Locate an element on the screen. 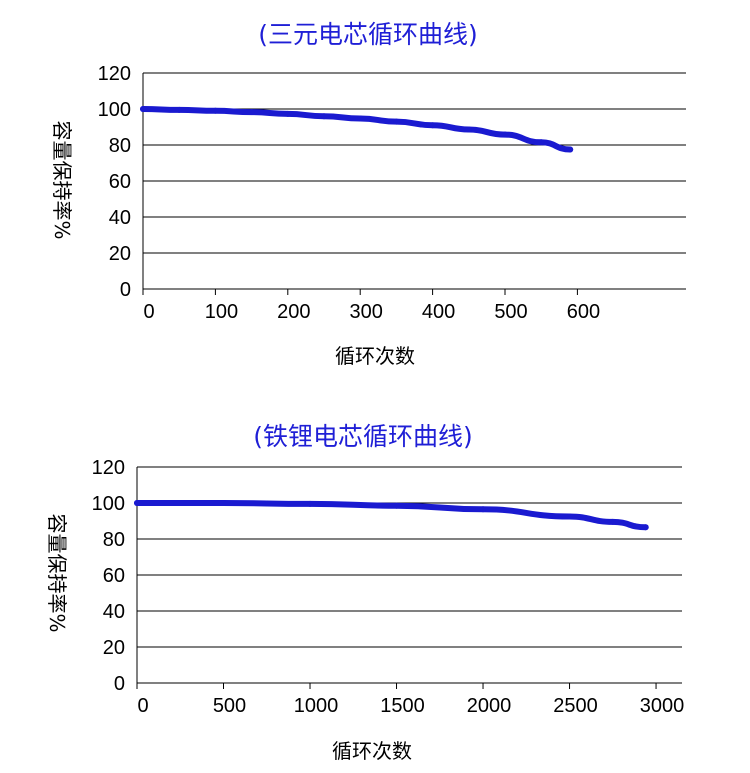 The height and width of the screenshot is (773, 750). x-tick-label: 2000 is located at coordinates (489, 706).